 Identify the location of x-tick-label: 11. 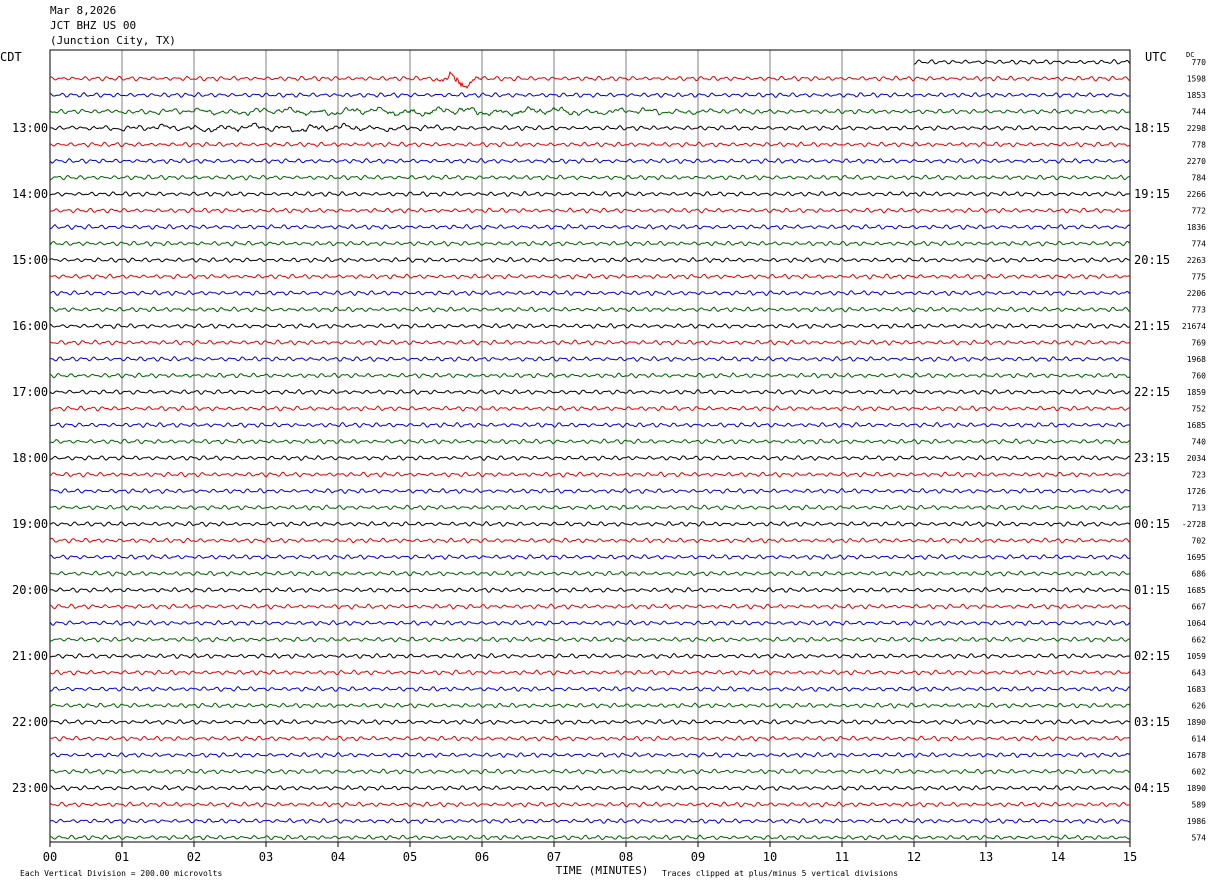
(842, 857).